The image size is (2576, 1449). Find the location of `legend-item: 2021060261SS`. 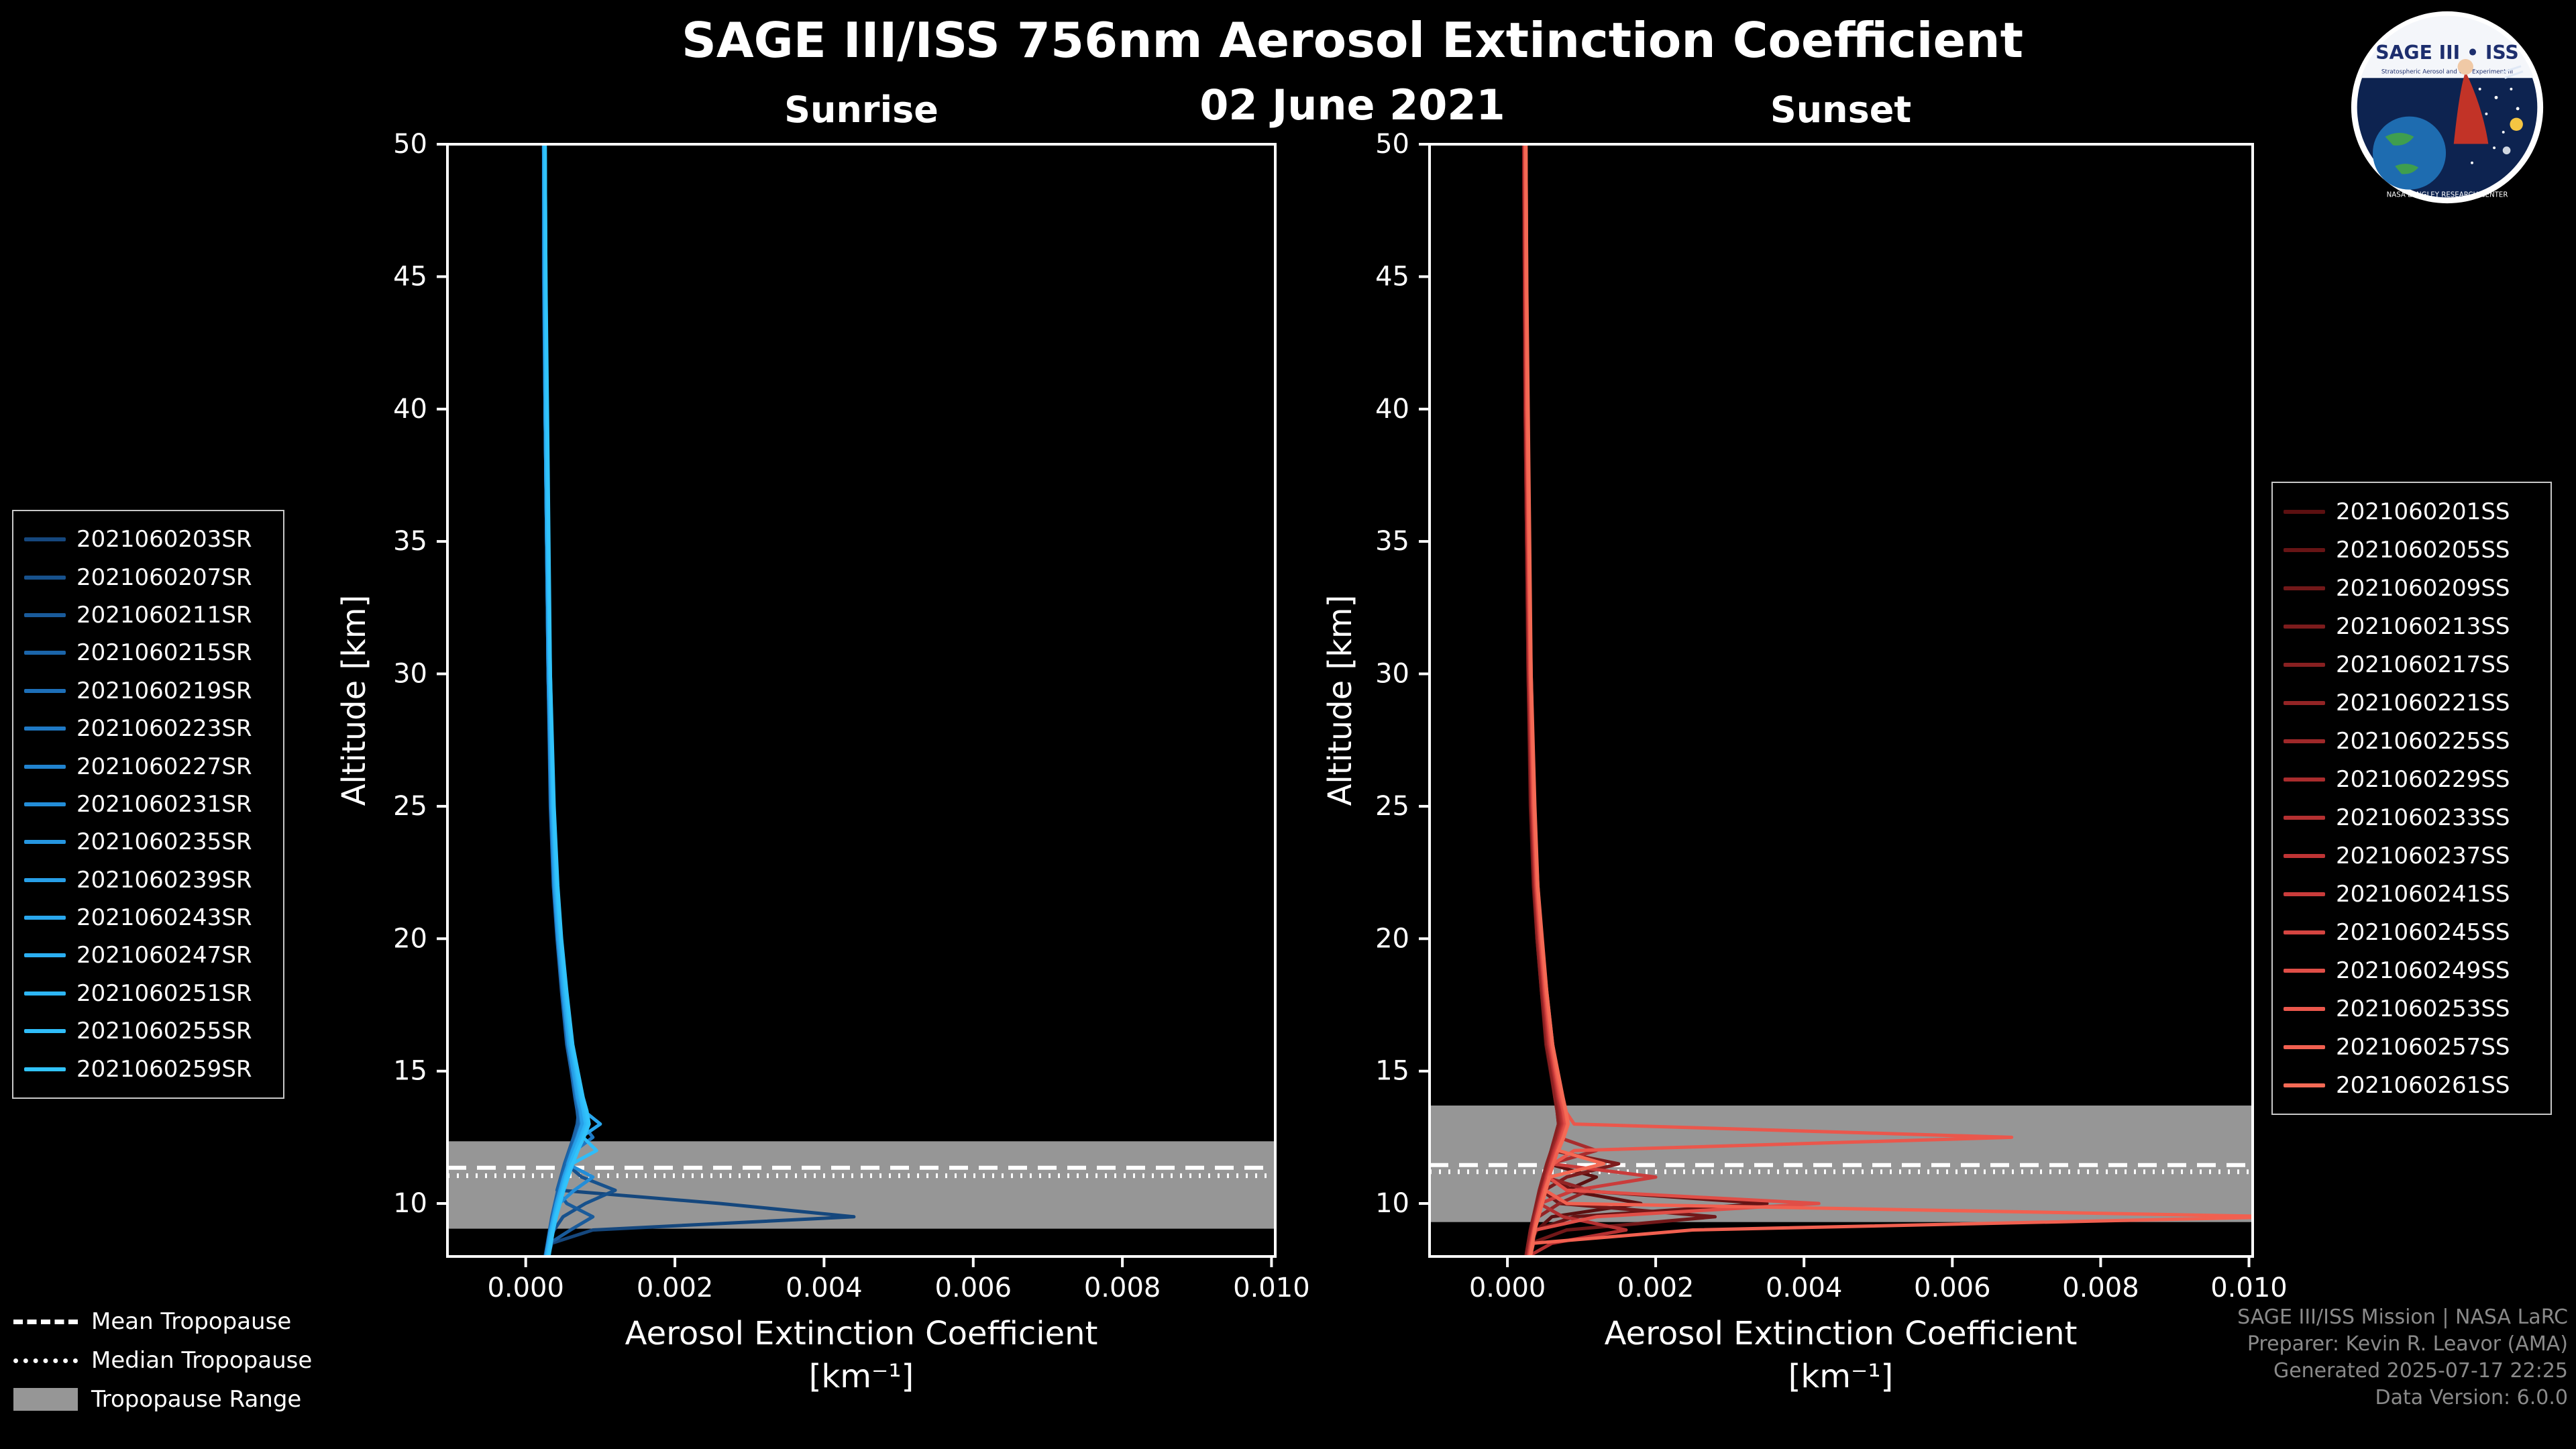

legend-item: 2021060261SS is located at coordinates (2412, 1085).